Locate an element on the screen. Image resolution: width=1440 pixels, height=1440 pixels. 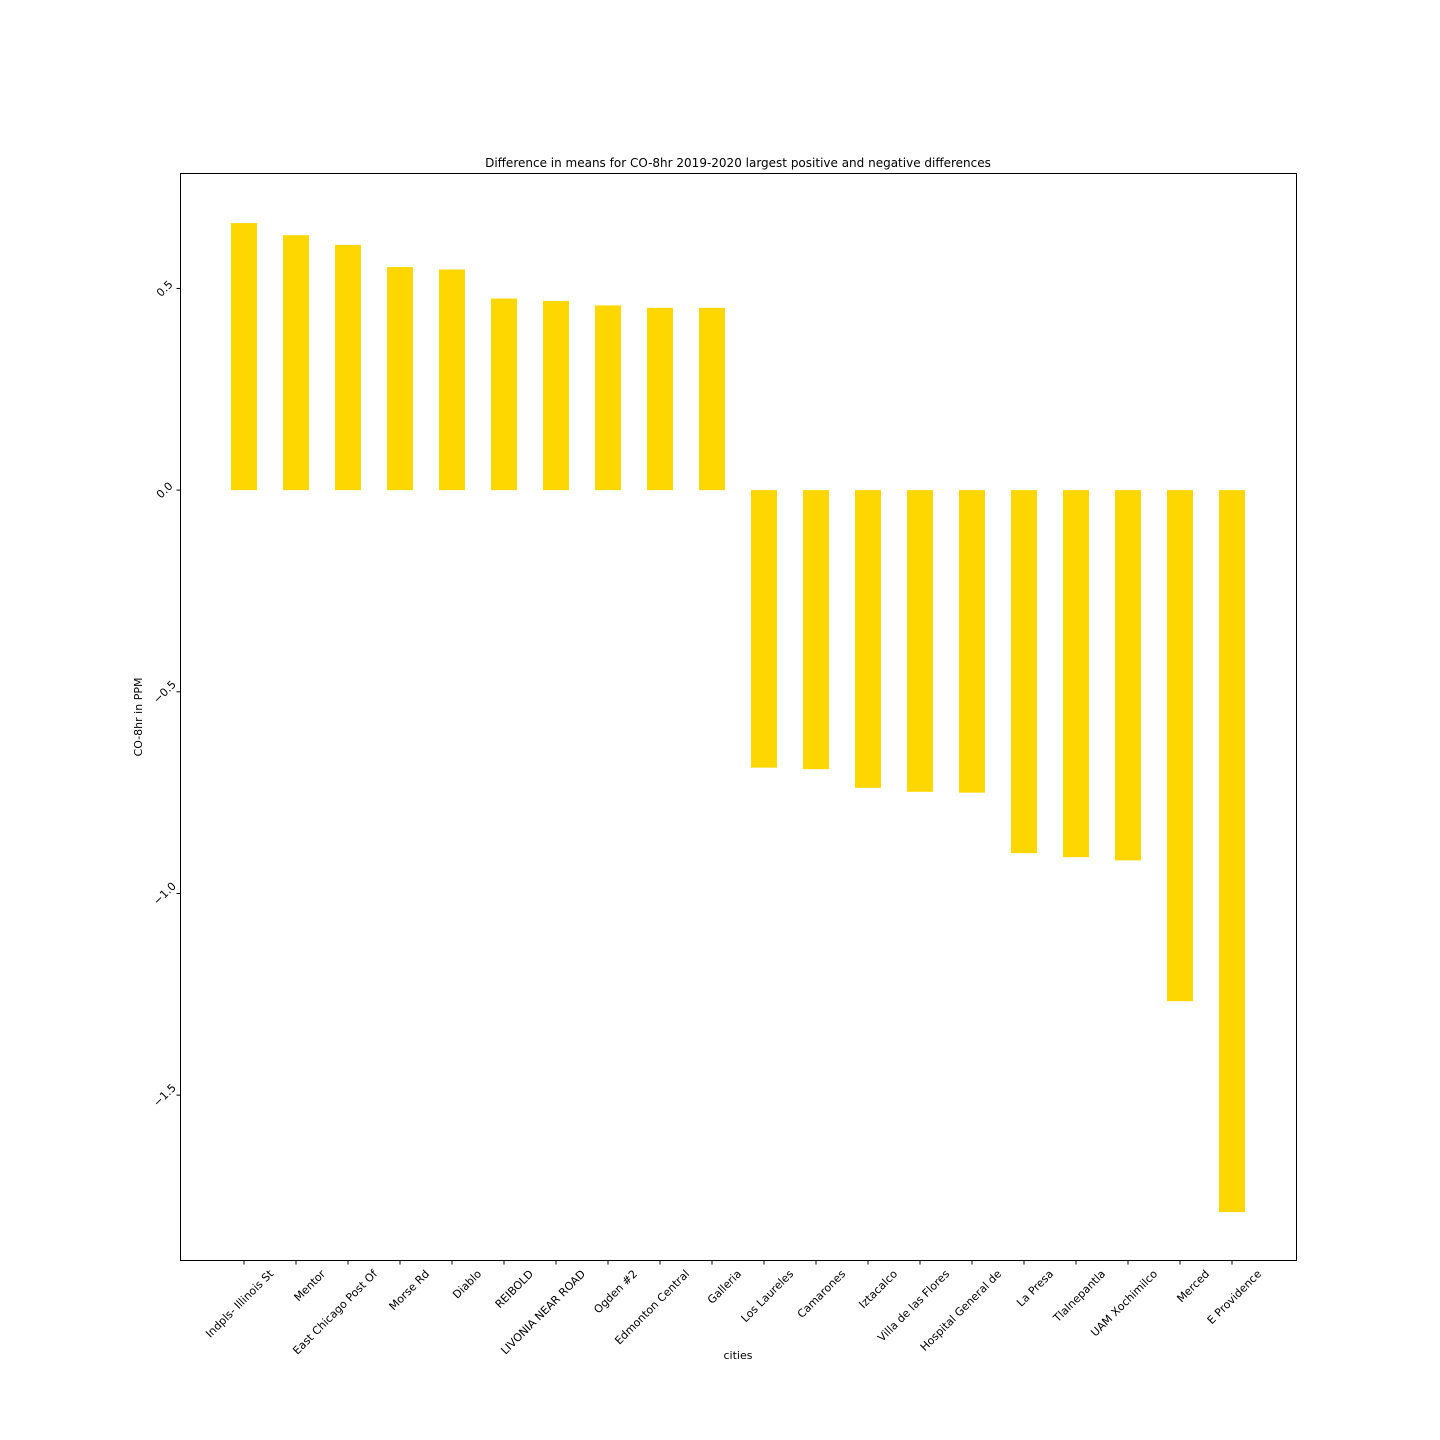
y-tick-label: −1.0 is located at coordinates (165, 894).